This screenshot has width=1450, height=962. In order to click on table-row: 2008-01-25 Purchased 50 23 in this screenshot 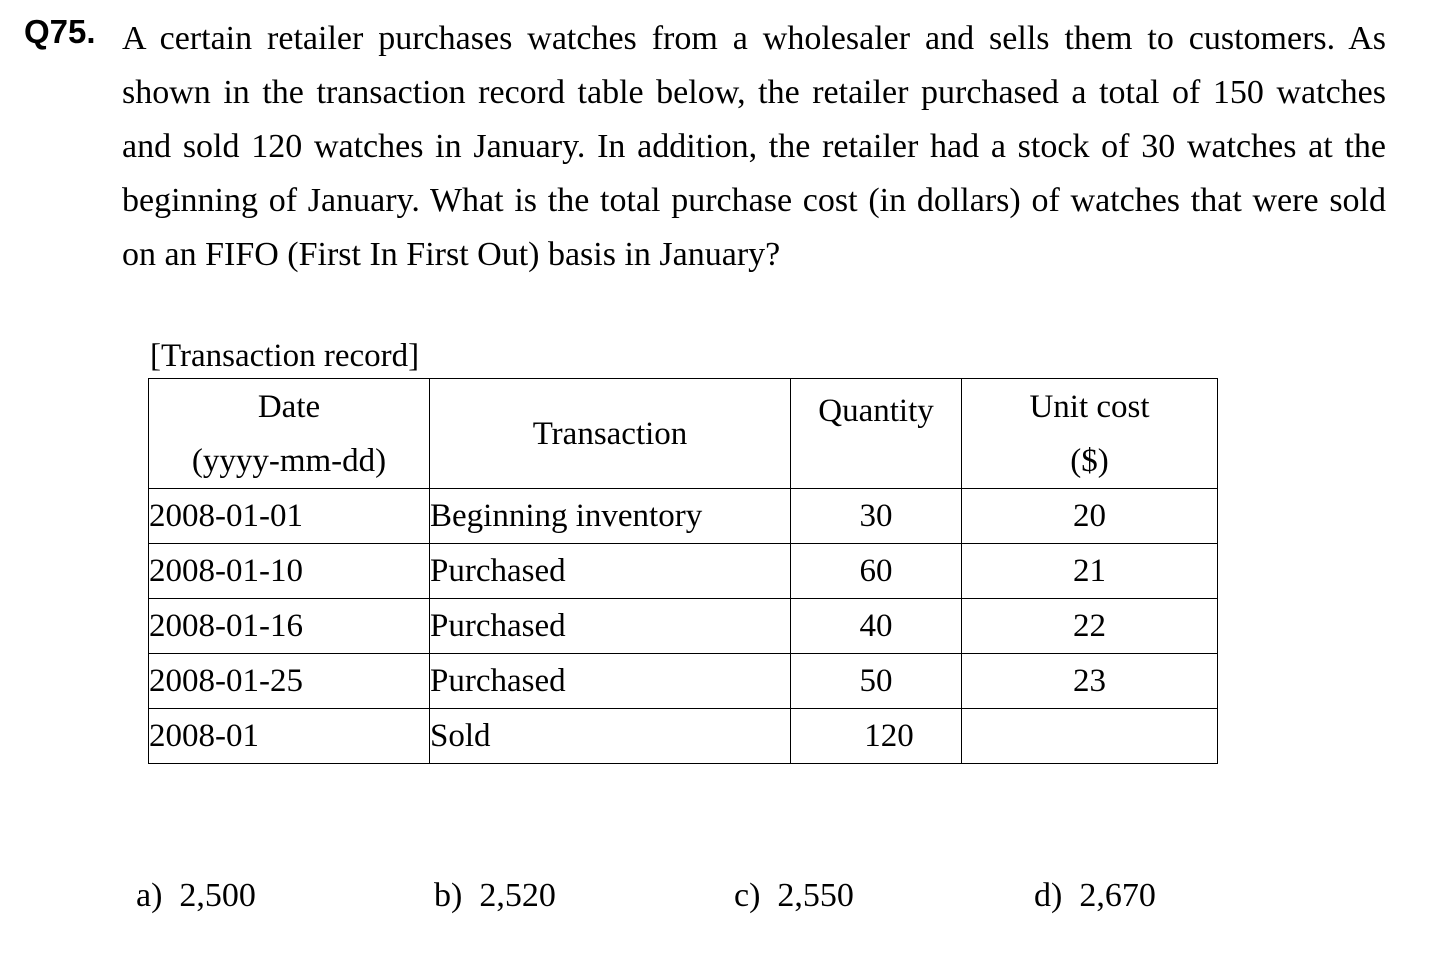, I will do `click(683, 681)`.